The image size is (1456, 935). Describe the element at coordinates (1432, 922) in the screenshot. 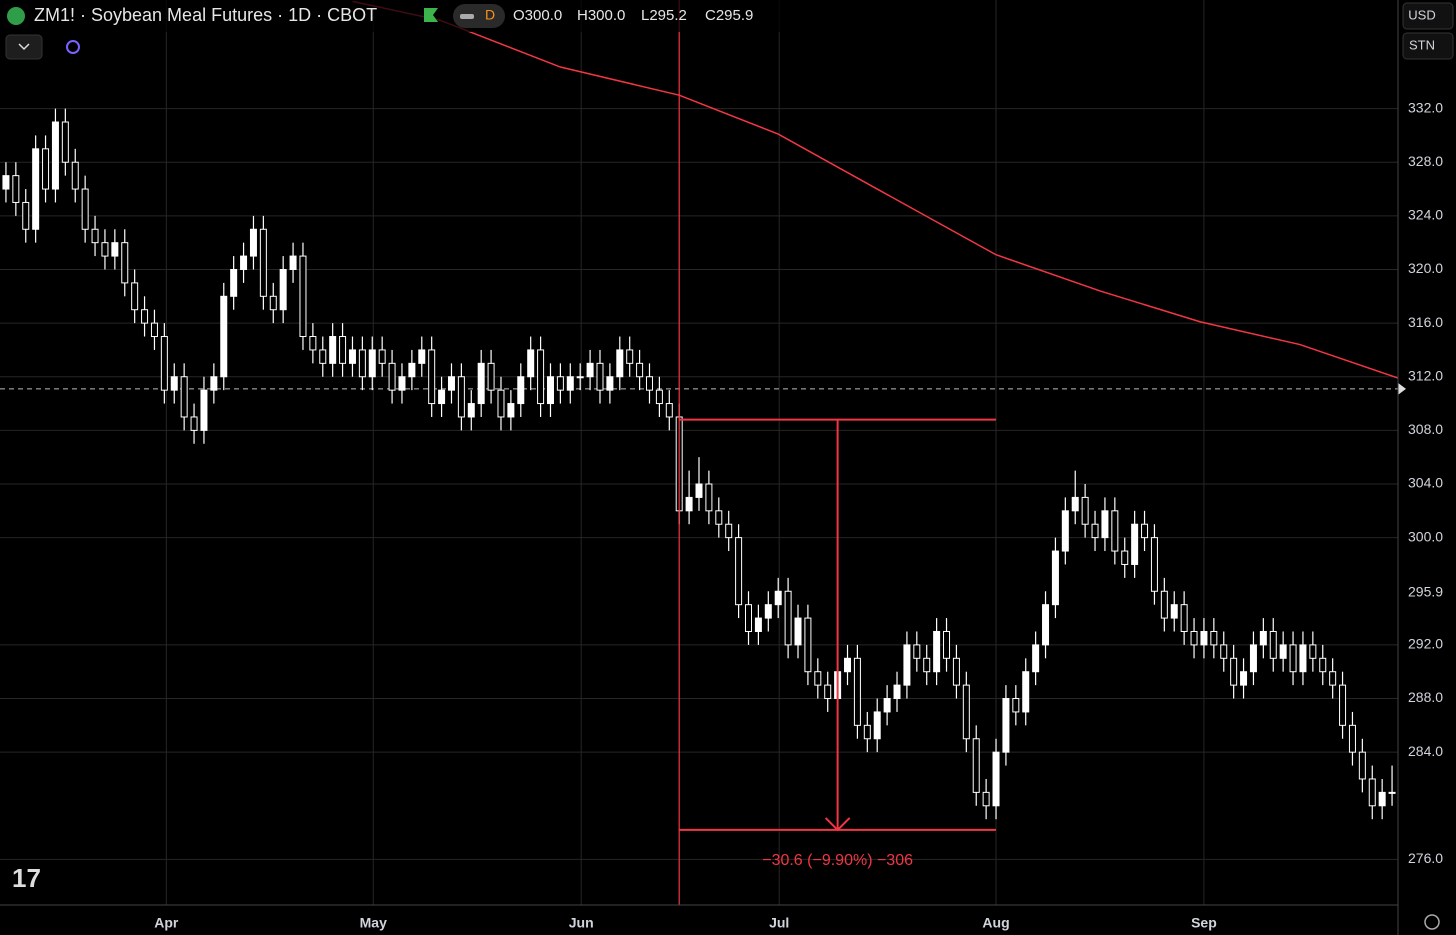

I see `settings-icon` at that location.